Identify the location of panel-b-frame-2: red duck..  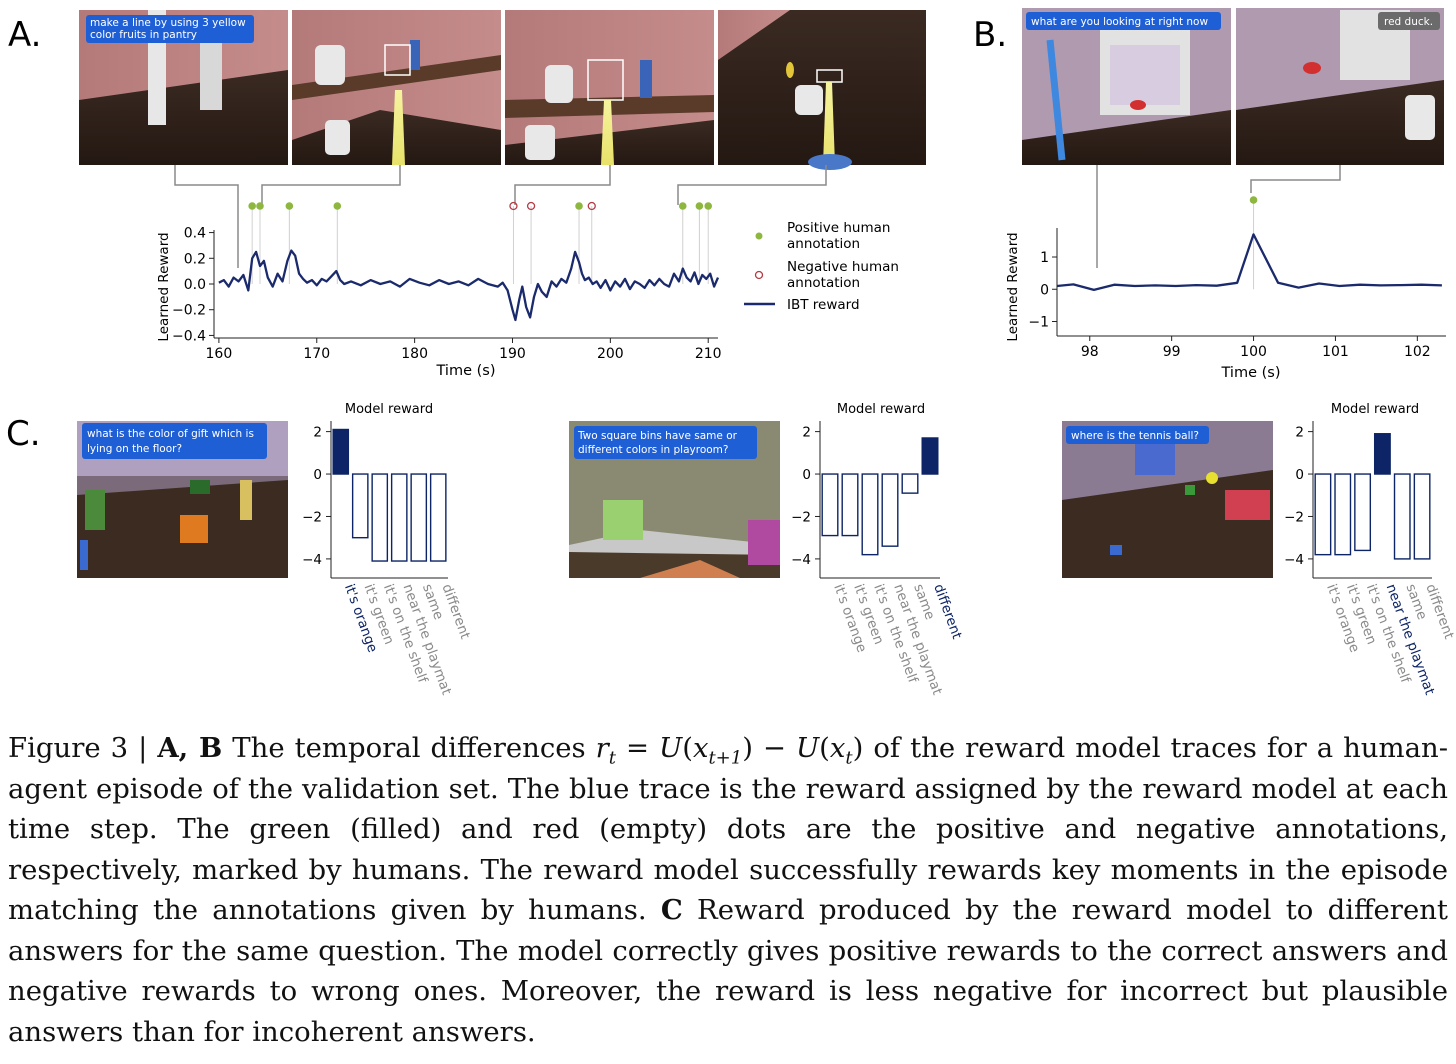
(1340, 86).